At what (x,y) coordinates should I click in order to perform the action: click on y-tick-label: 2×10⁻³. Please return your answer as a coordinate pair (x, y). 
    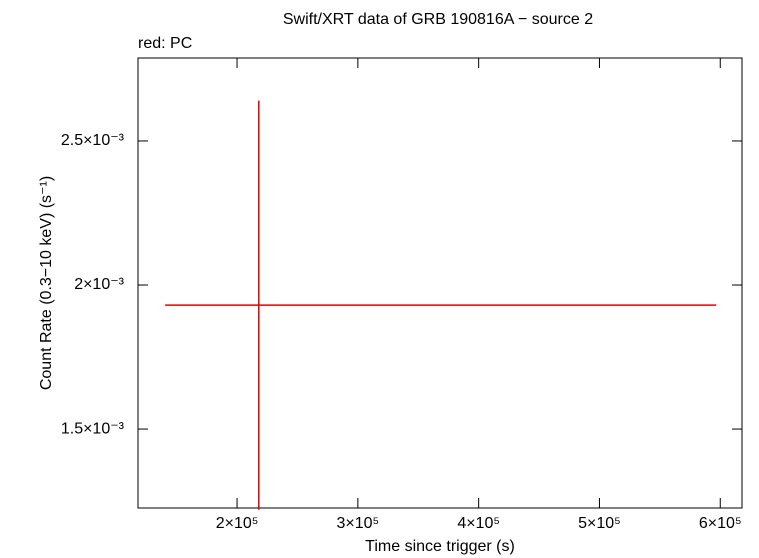
    Looking at the image, I should click on (99, 284).